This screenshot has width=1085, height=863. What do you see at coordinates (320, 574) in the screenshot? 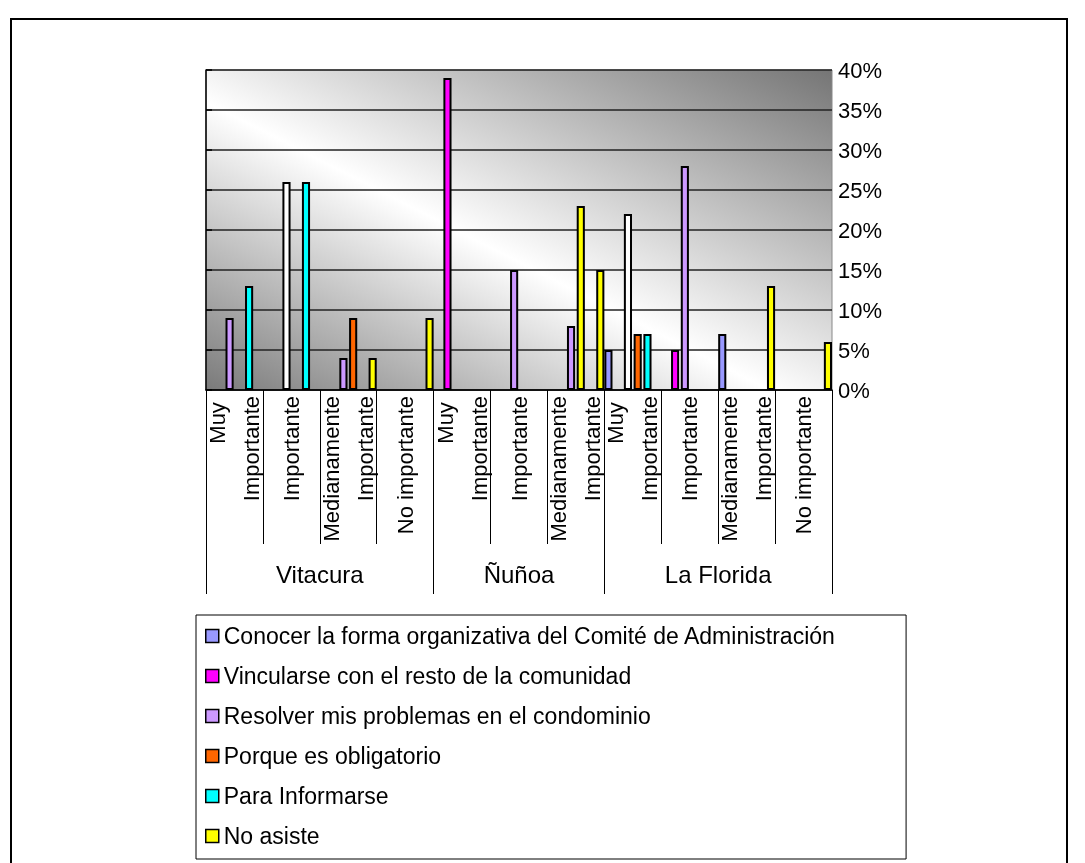
I see `text: Vitacura` at bounding box center [320, 574].